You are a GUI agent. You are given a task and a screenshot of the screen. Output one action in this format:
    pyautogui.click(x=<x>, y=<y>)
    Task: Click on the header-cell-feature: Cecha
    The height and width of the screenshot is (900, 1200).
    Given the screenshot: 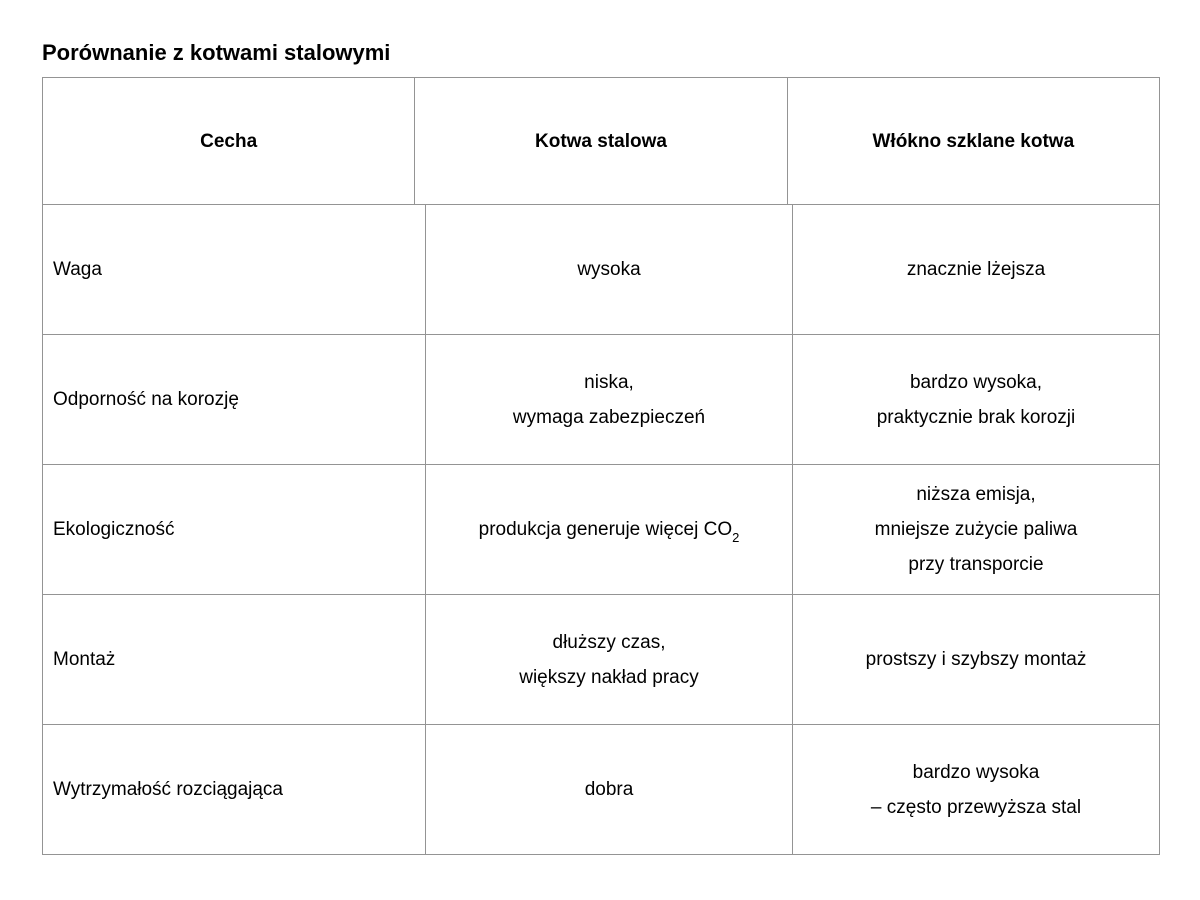 What is the action you would take?
    pyautogui.click(x=229, y=141)
    